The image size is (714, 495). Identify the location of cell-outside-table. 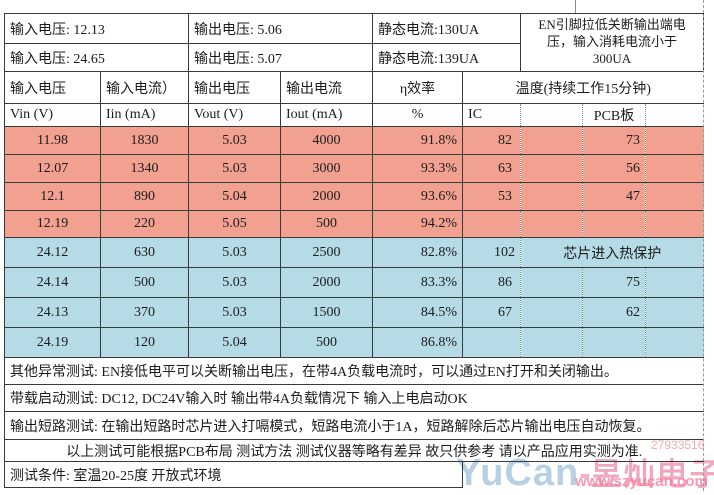
(583, 475).